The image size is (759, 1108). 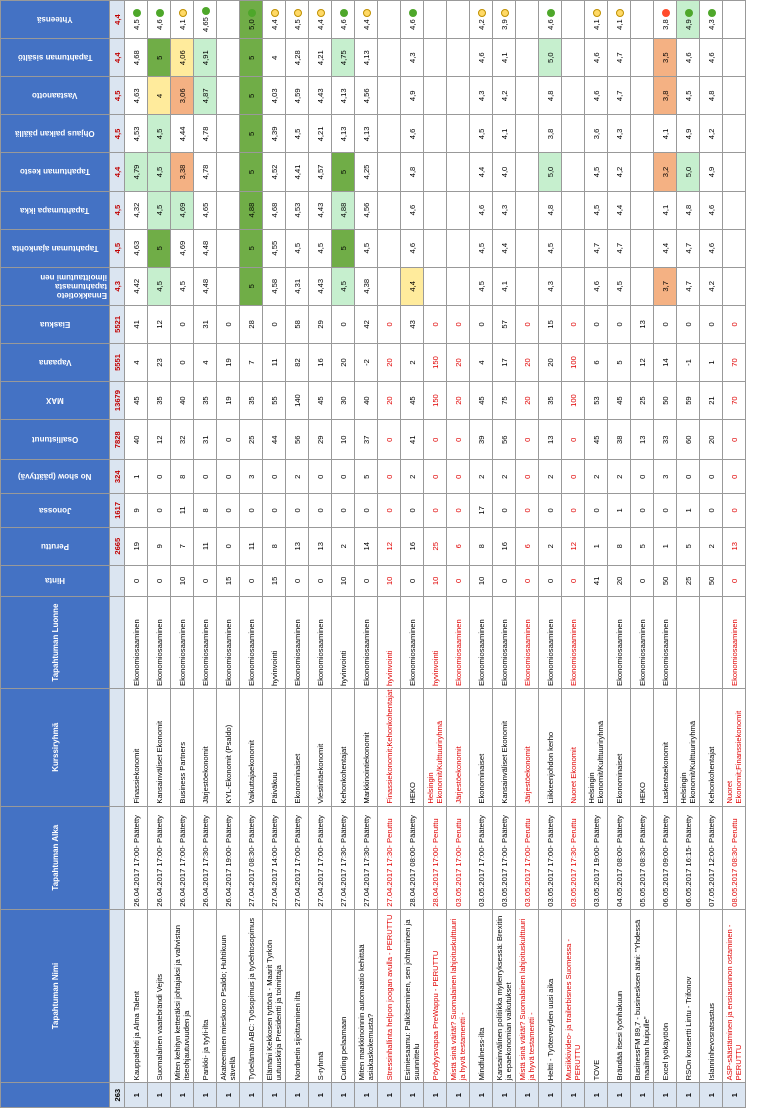 What do you see at coordinates (665, 13) in the screenshot?
I see `rating-indicator-icon` at bounding box center [665, 13].